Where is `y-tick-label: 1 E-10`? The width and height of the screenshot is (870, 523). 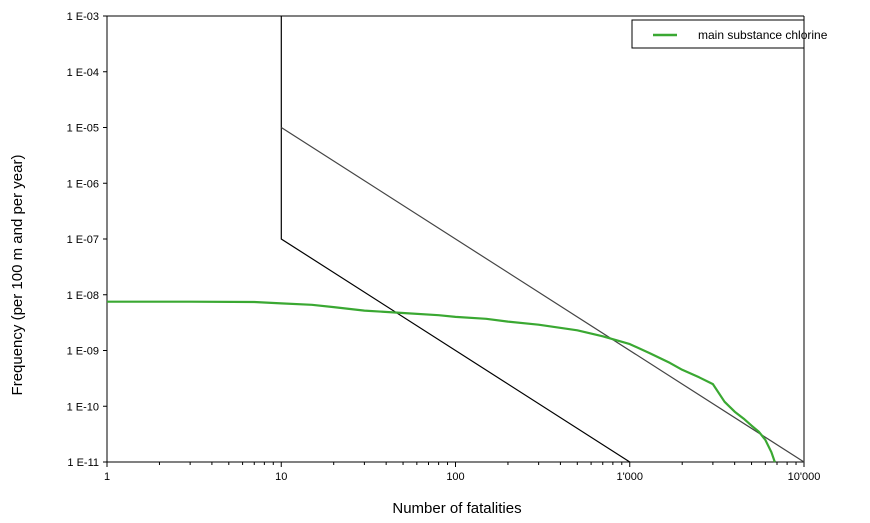
y-tick-label: 1 E-10 is located at coordinates (83, 407).